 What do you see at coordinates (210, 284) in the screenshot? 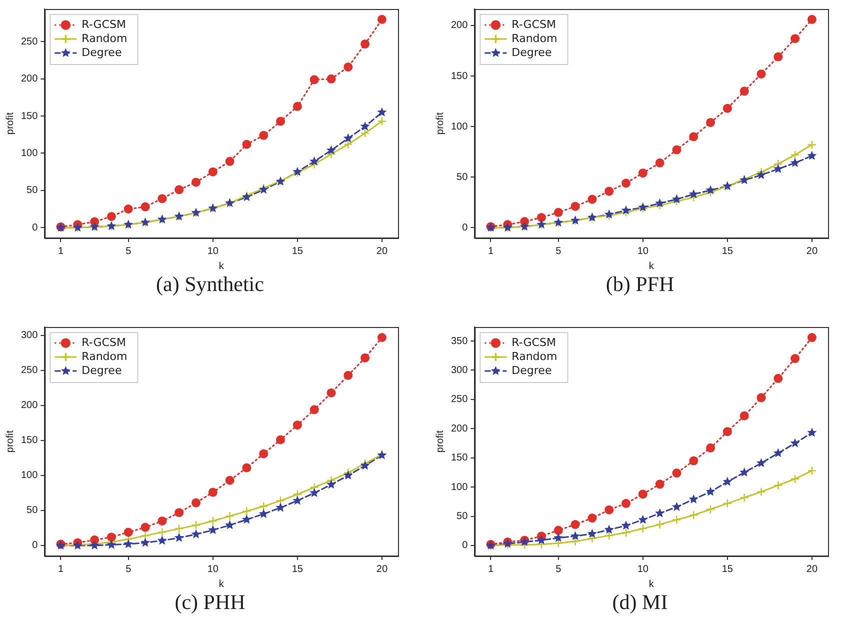
I see `text: (a) Synthetic` at bounding box center [210, 284].